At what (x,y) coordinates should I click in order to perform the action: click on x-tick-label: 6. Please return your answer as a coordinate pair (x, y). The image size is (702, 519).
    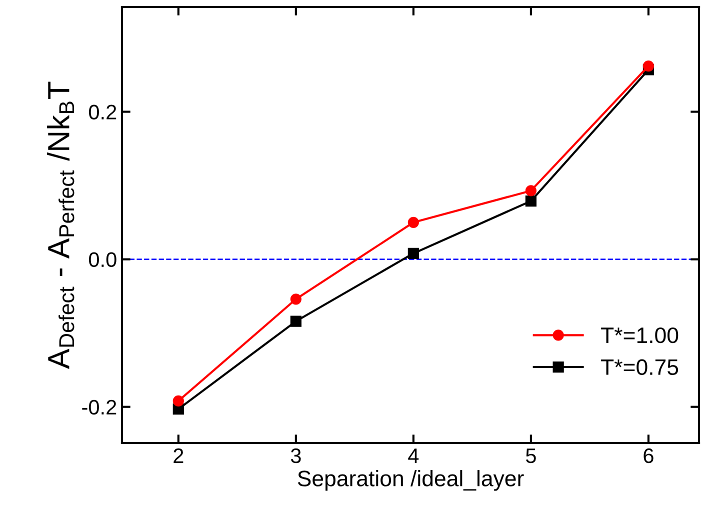
    Looking at the image, I should click on (649, 456).